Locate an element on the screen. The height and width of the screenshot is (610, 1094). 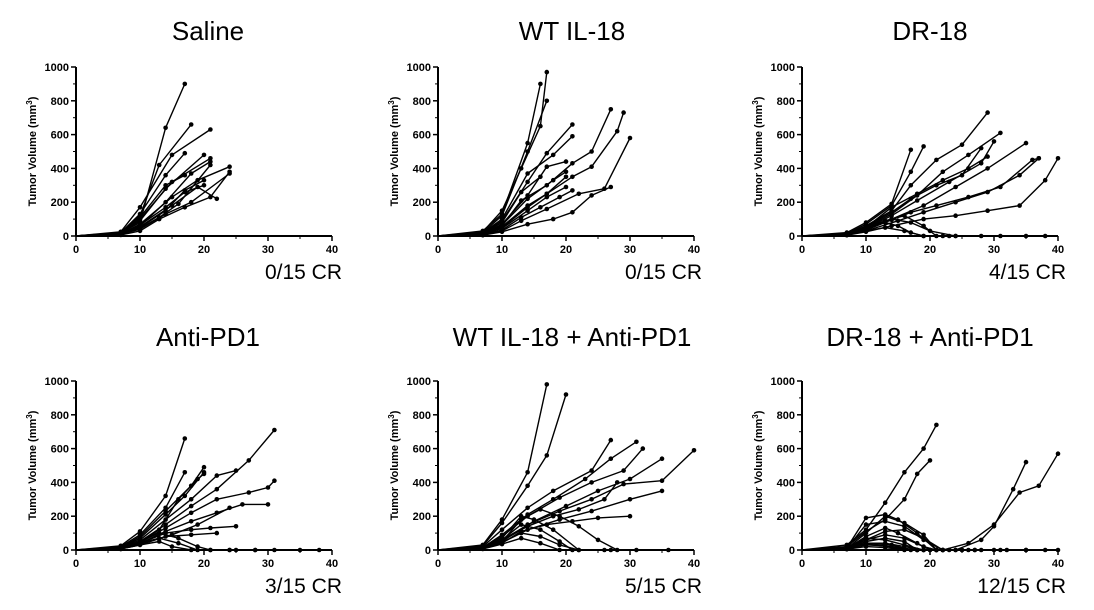
y-tick-label: 1000 is located at coordinates (783, 382).